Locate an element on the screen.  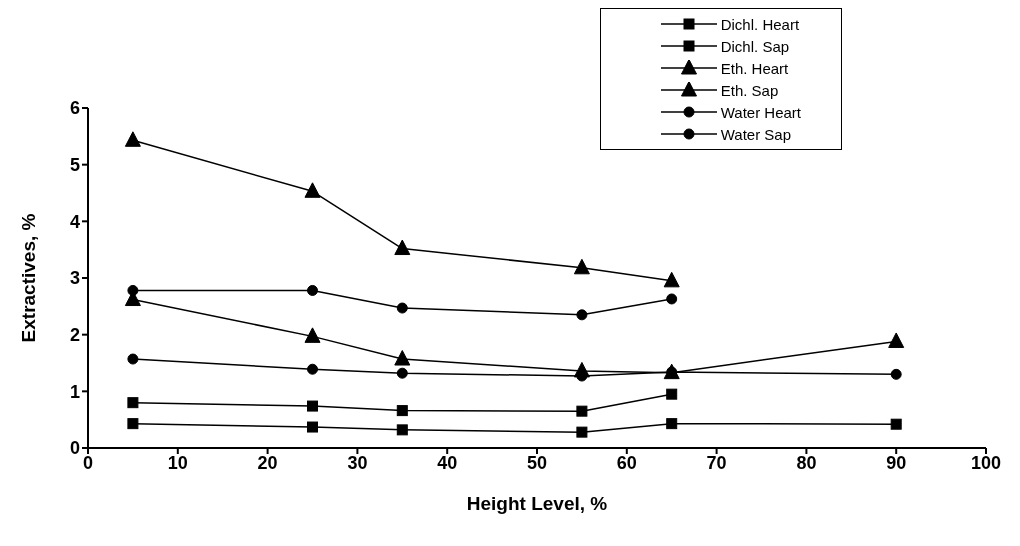
y-tick-label: 0 is located at coordinates (74, 448).